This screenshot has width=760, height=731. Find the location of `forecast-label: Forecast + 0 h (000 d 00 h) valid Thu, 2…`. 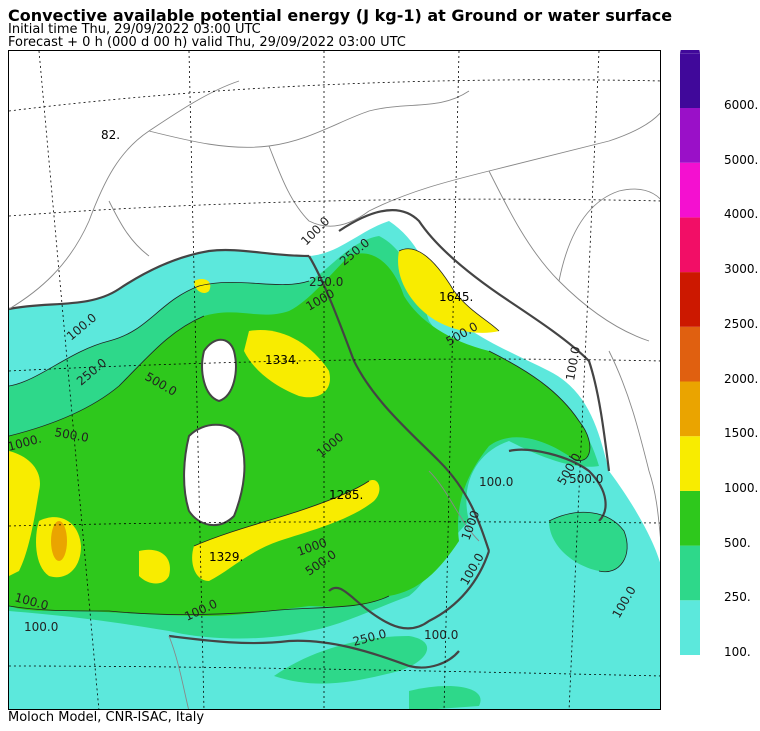

forecast-label: Forecast + 0 h (000 d 00 h) valid Thu, 2… is located at coordinates (207, 42).